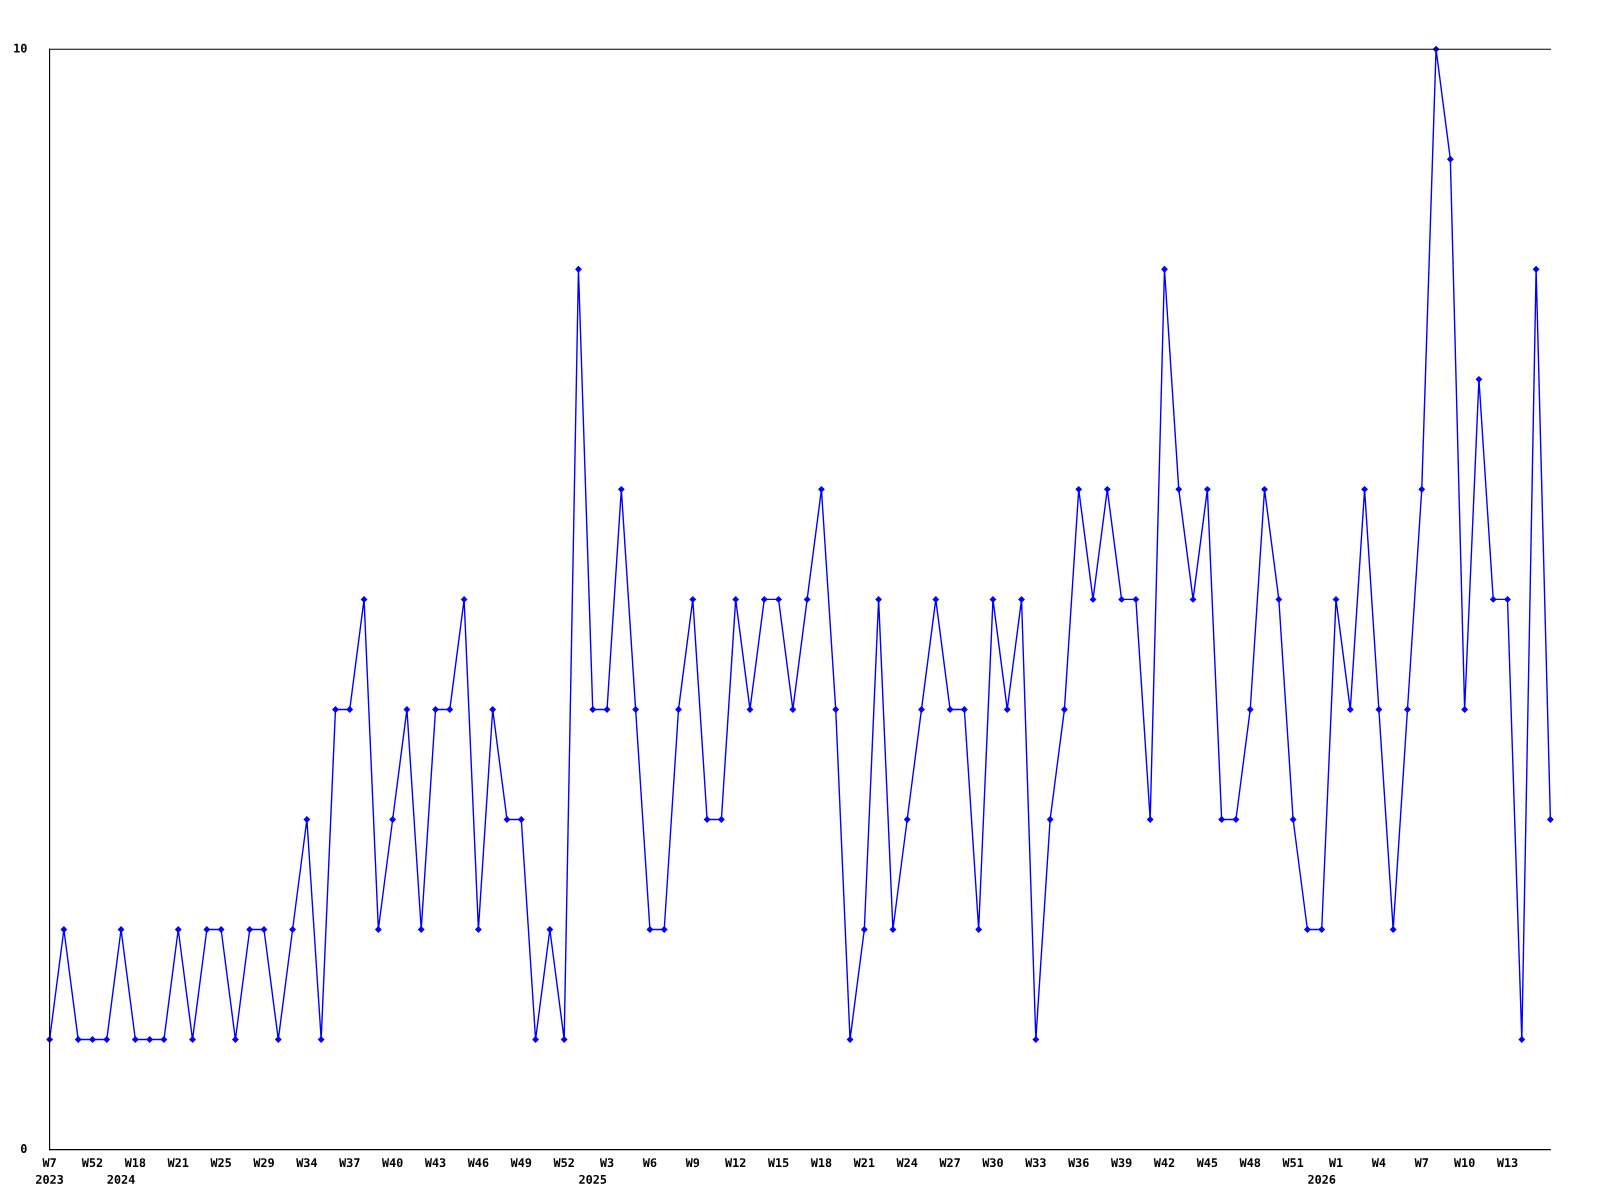  I want to click on x-tick-label: W24, so click(907, 1162).